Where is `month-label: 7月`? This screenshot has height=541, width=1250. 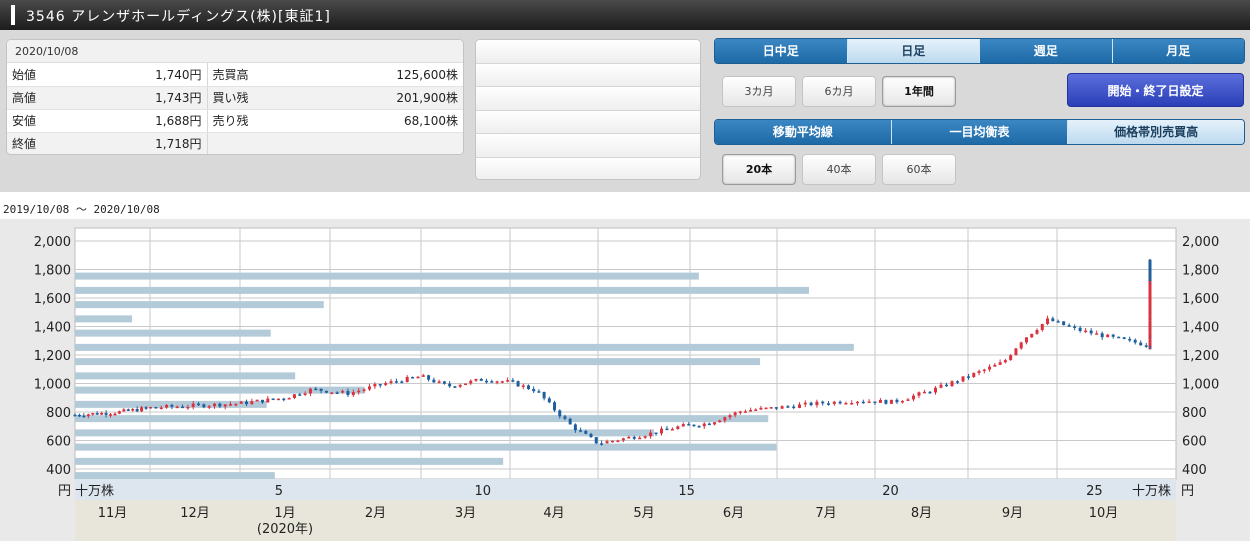
month-label: 7月 is located at coordinates (825, 513).